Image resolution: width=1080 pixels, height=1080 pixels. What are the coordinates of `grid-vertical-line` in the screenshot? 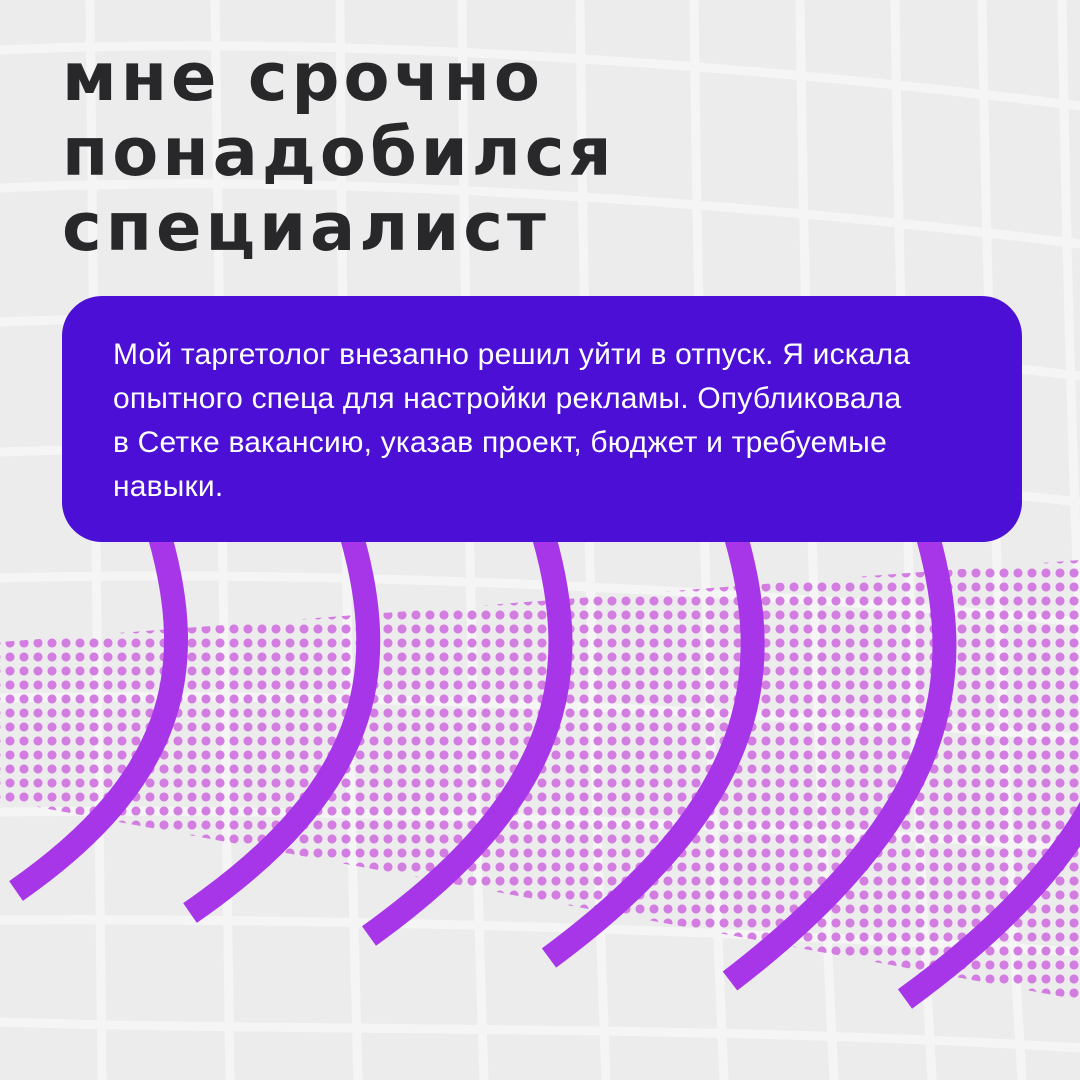 It's located at (1068, 375).